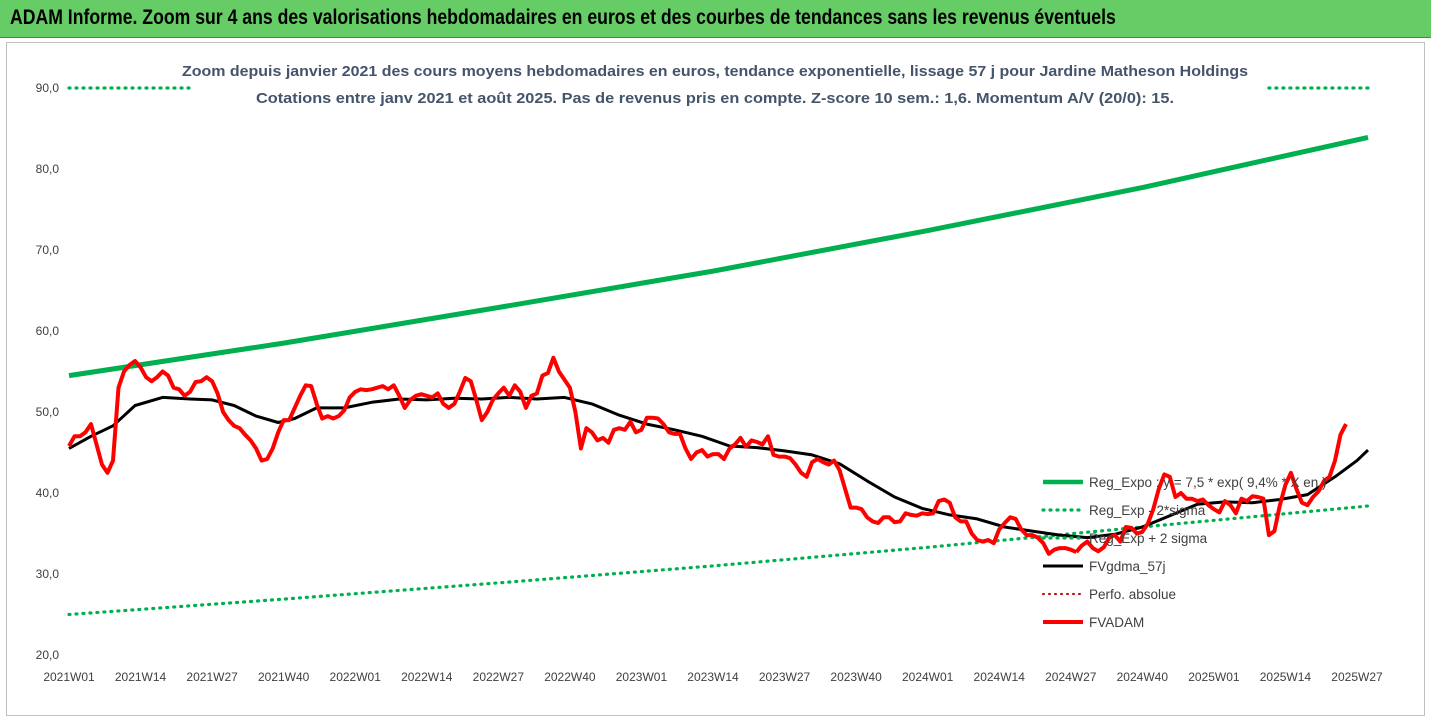  I want to click on y-tick-label: 40,0, so click(48, 493).